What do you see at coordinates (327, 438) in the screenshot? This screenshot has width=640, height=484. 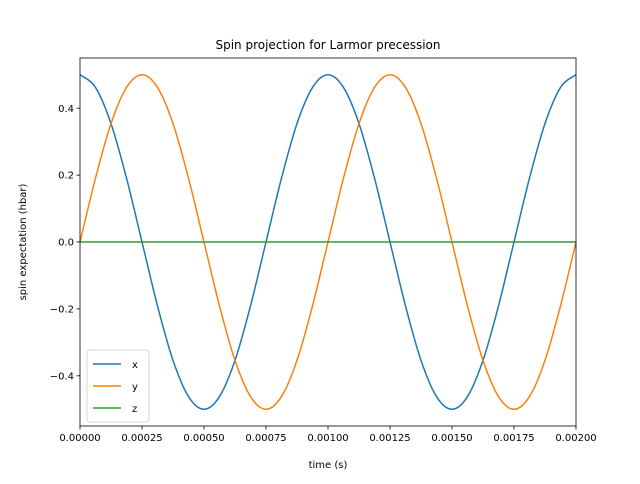 I see `x-tick-label: 0.00100` at bounding box center [327, 438].